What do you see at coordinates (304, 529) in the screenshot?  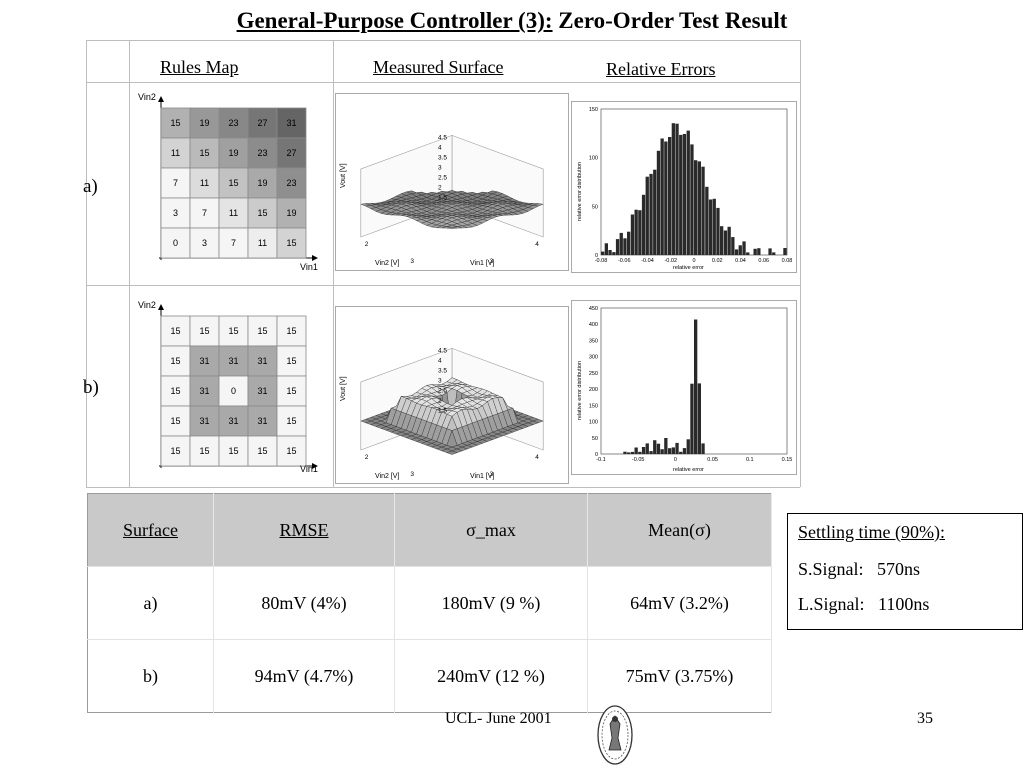 I see `col-header-rmse: RMSE` at bounding box center [304, 529].